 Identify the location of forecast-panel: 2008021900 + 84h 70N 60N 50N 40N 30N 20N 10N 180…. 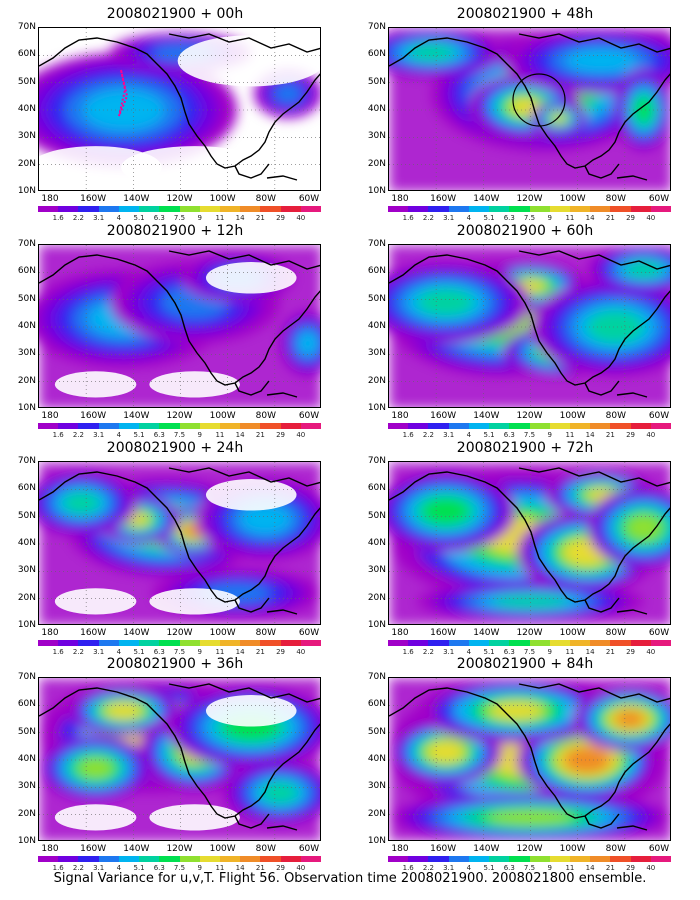
(525, 763).